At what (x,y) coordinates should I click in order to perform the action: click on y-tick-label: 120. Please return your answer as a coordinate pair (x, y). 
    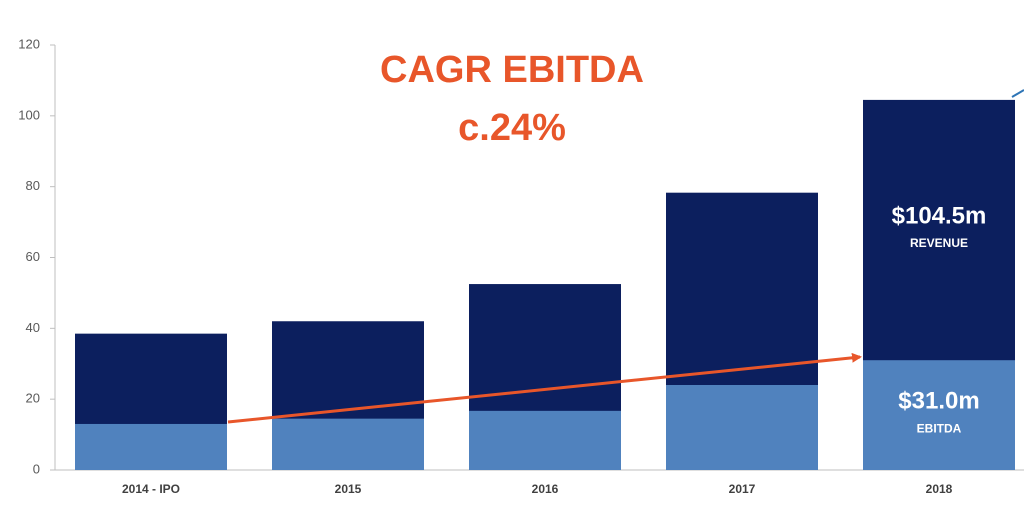
    Looking at the image, I should click on (29, 43).